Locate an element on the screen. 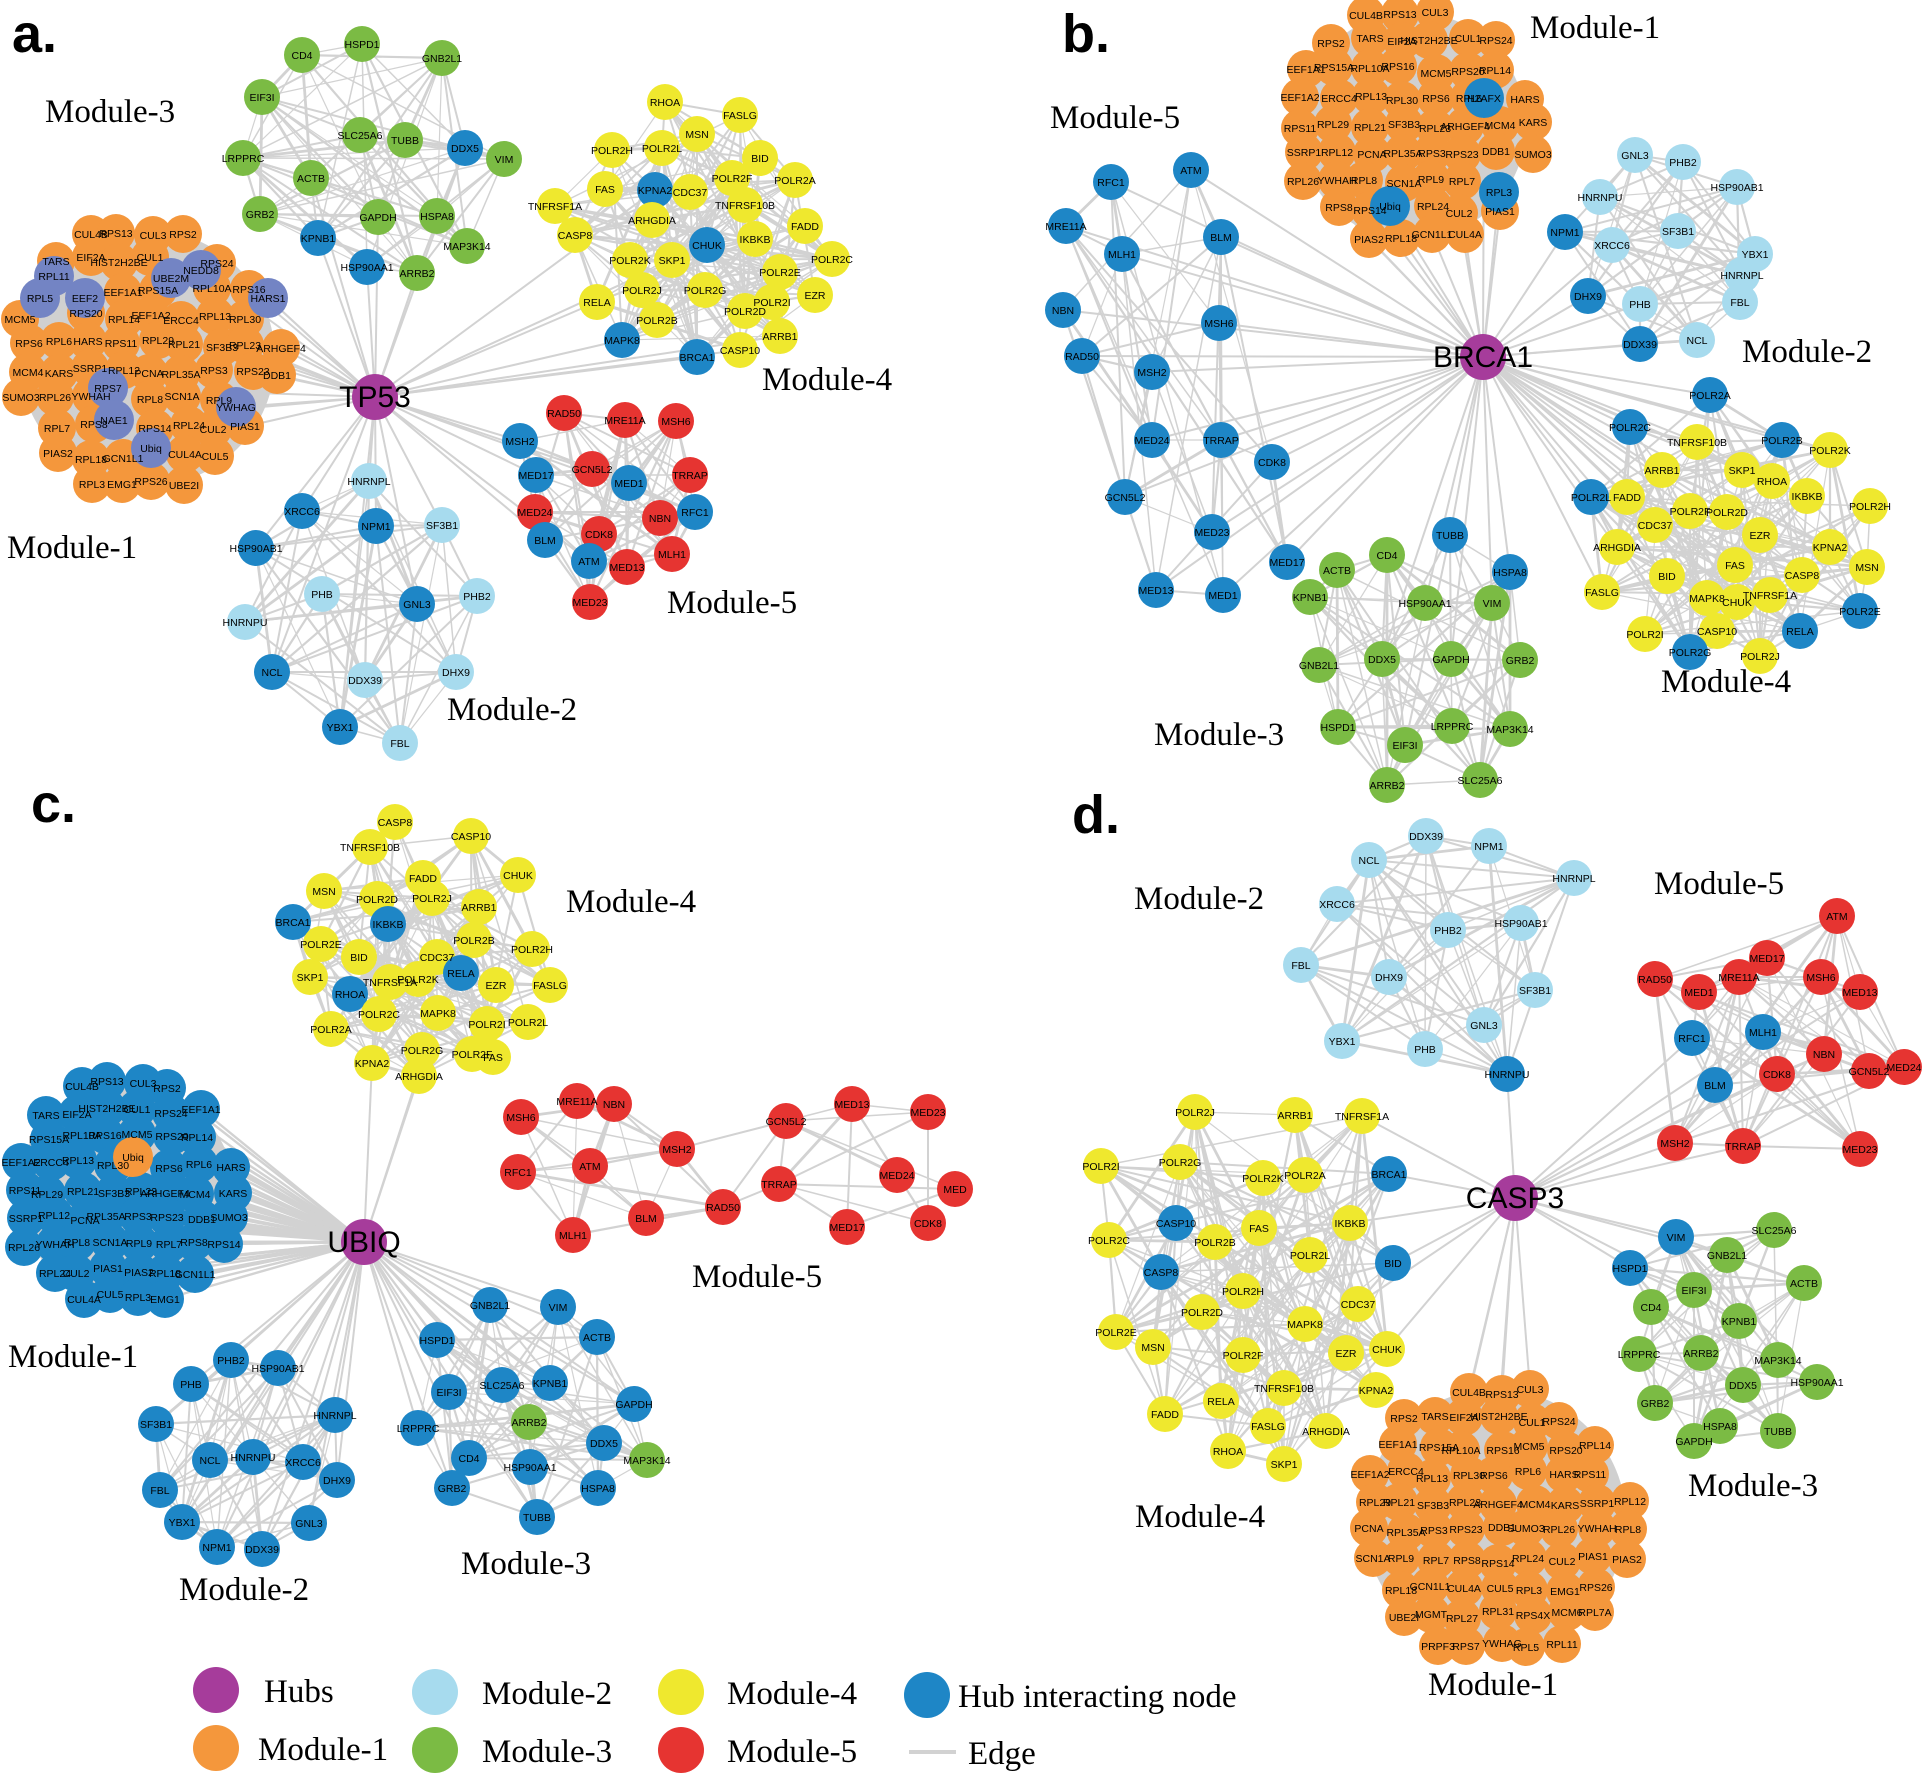  svg-text: RPL13 is located at coordinates (78, 1161).